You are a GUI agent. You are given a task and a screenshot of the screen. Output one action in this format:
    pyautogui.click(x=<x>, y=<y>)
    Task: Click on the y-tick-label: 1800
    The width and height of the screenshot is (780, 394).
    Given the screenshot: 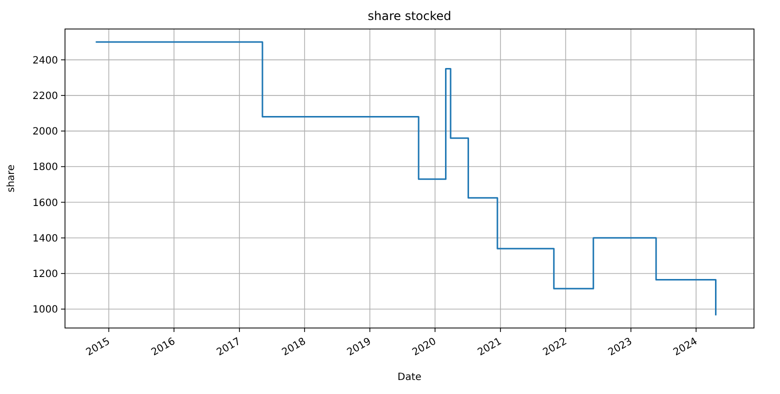 What is the action you would take?
    pyautogui.click(x=45, y=168)
    